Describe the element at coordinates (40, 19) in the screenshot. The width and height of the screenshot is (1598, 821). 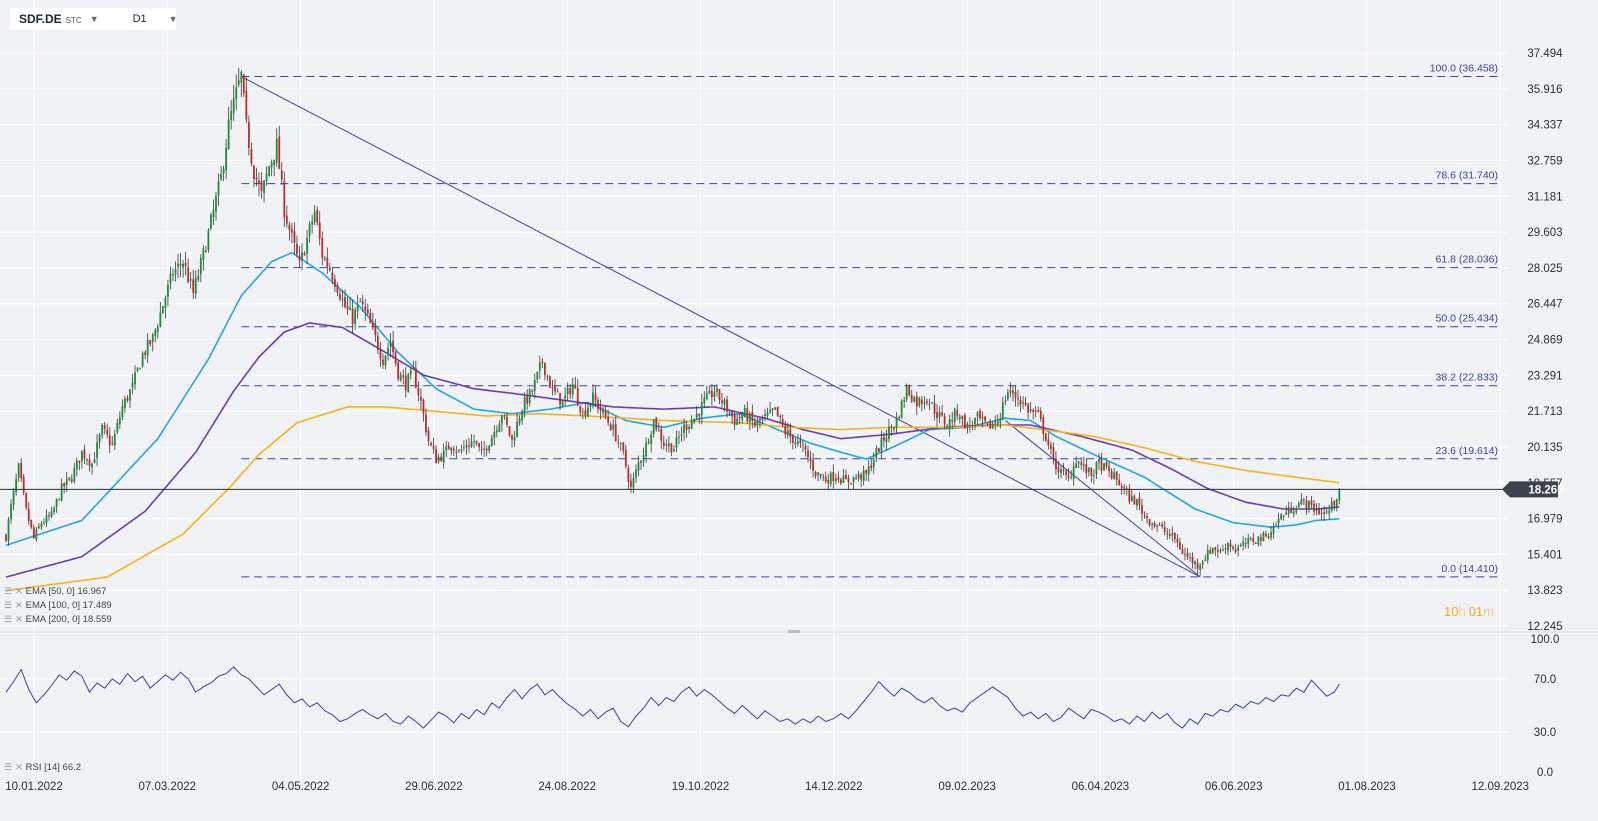
I see `symbol-name: SDF.DE` at that location.